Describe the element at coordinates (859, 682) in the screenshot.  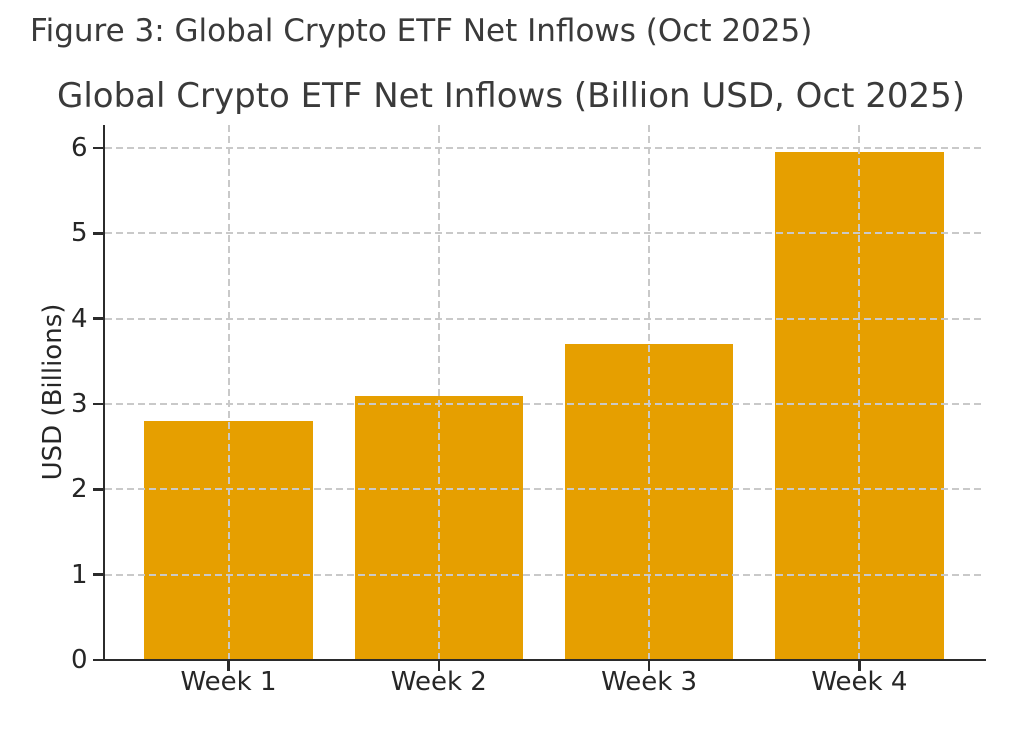
I see `x-tick-label-week-4: Week 4` at that location.